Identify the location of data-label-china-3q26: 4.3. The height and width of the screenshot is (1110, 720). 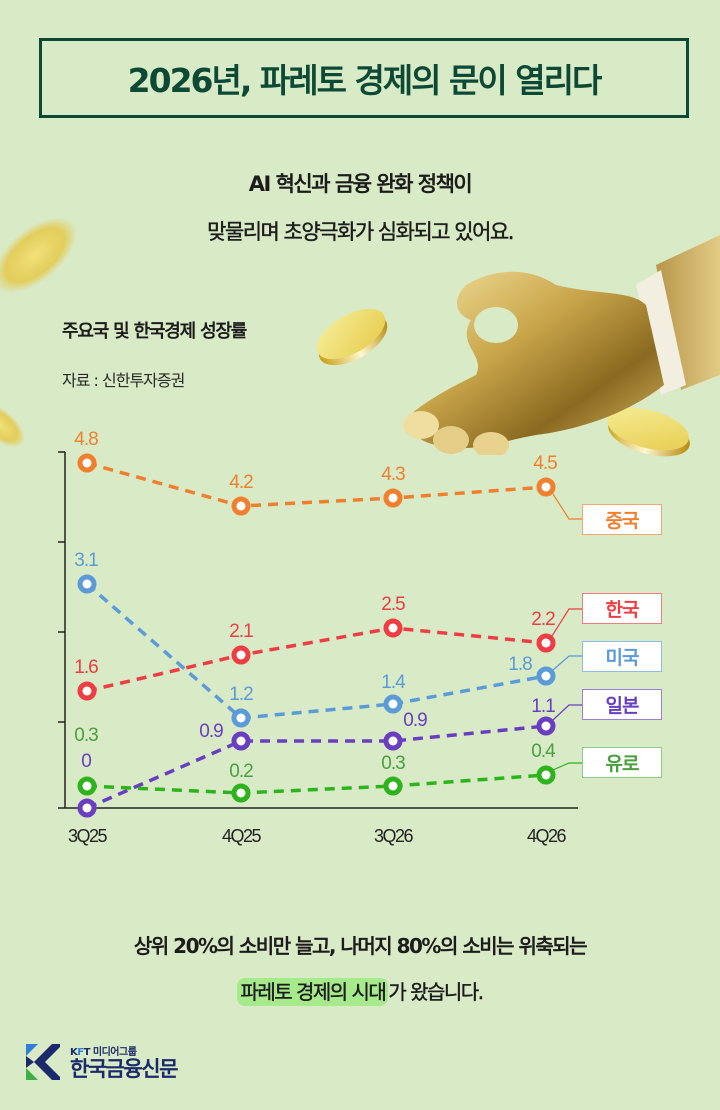
(393, 474).